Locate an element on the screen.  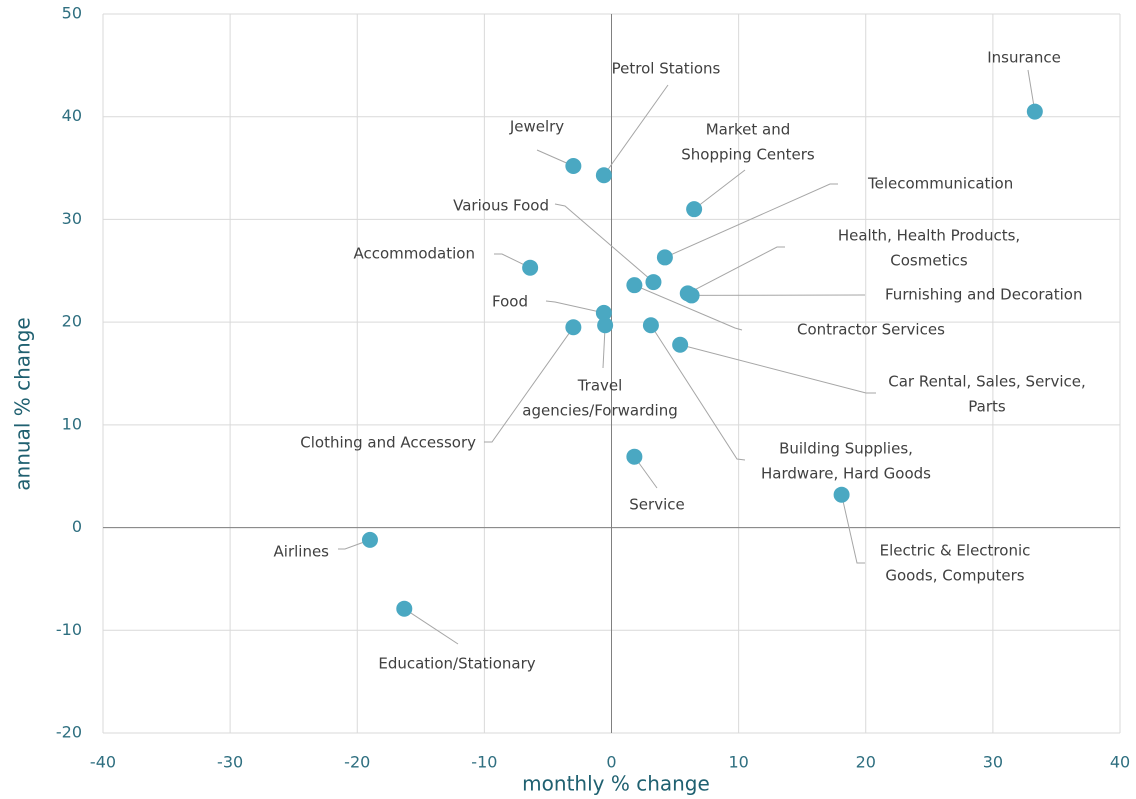
point-label: Shopping Centers is located at coordinates (748, 155).